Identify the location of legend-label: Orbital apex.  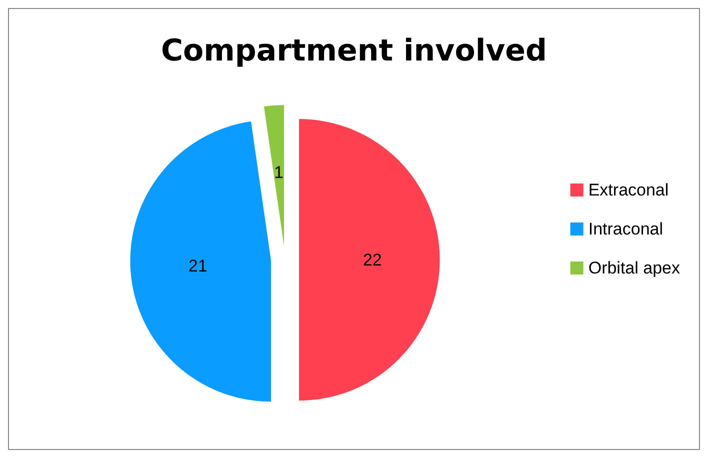
(634, 268).